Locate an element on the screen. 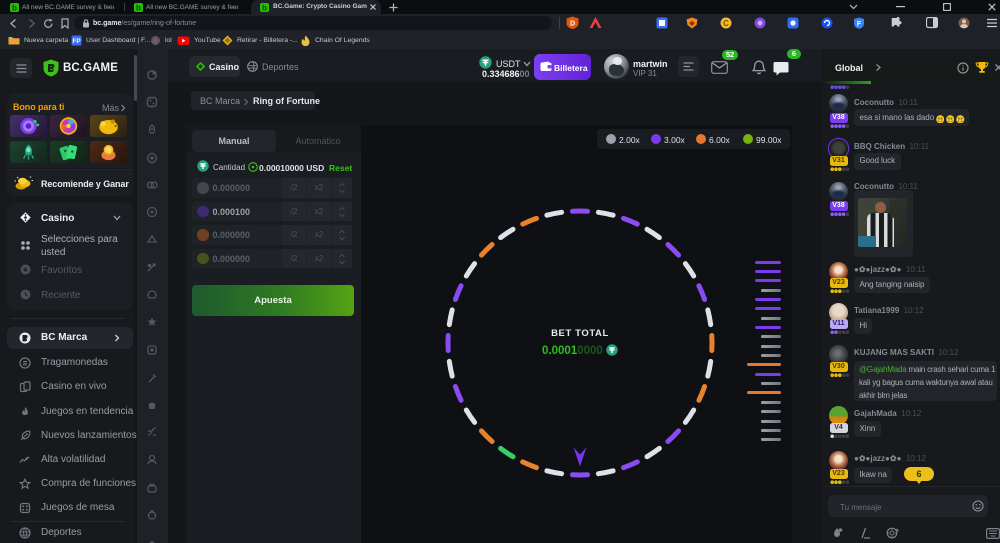 The width and height of the screenshot is (1000, 543). svg-text: F is located at coordinates (859, 24).